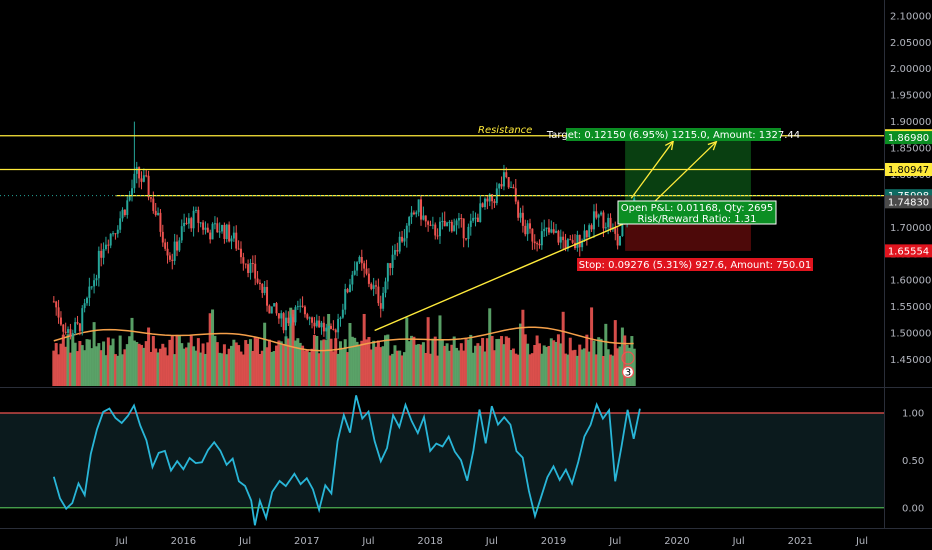 The image size is (932, 550). What do you see at coordinates (910, 307) in the screenshot?
I see `price-tick-label: 1.55000` at bounding box center [910, 307].